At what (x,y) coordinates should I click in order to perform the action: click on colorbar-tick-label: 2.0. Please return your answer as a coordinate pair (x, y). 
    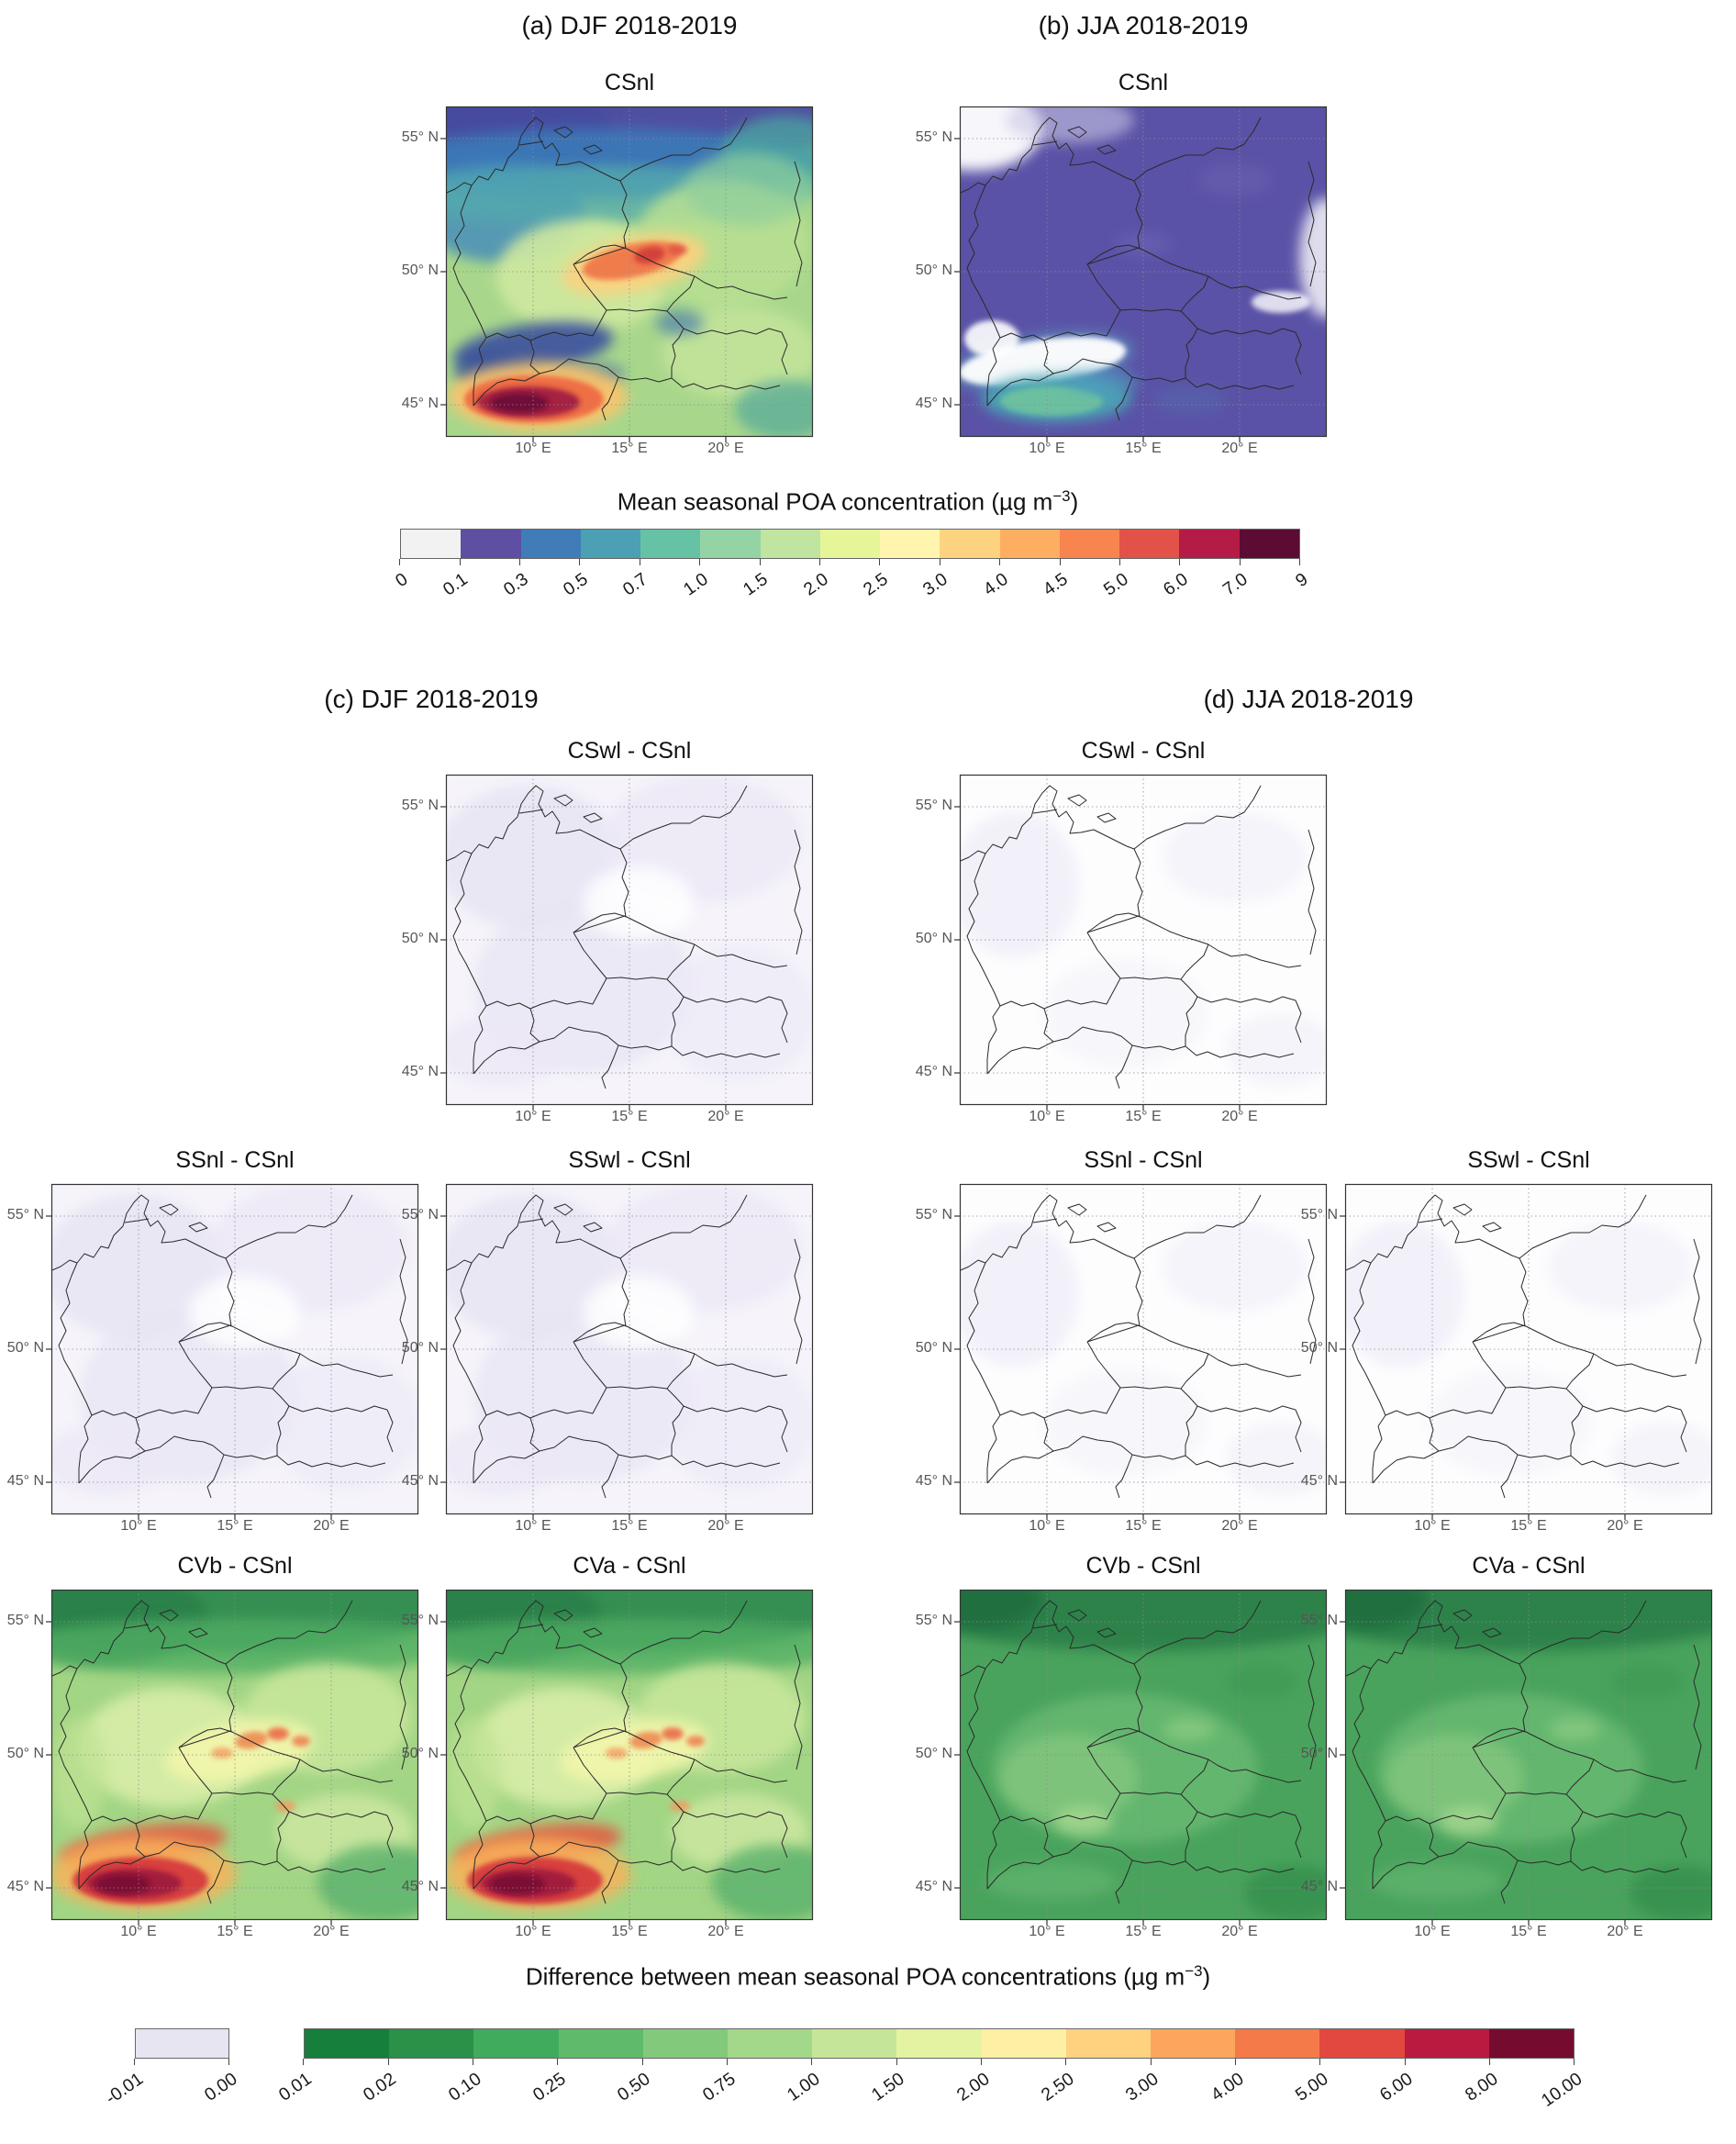
    Looking at the image, I should click on (815, 585).